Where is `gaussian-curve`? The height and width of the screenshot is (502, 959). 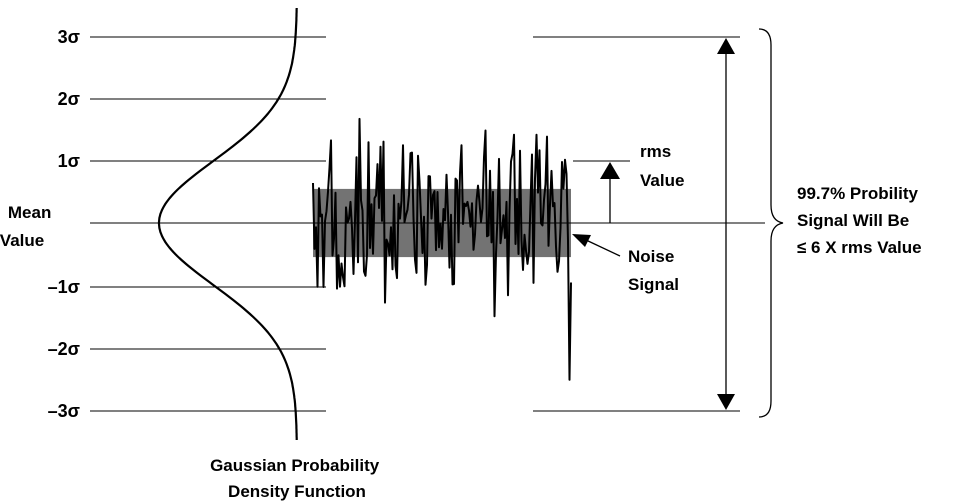 gaussian-curve is located at coordinates (227, 223).